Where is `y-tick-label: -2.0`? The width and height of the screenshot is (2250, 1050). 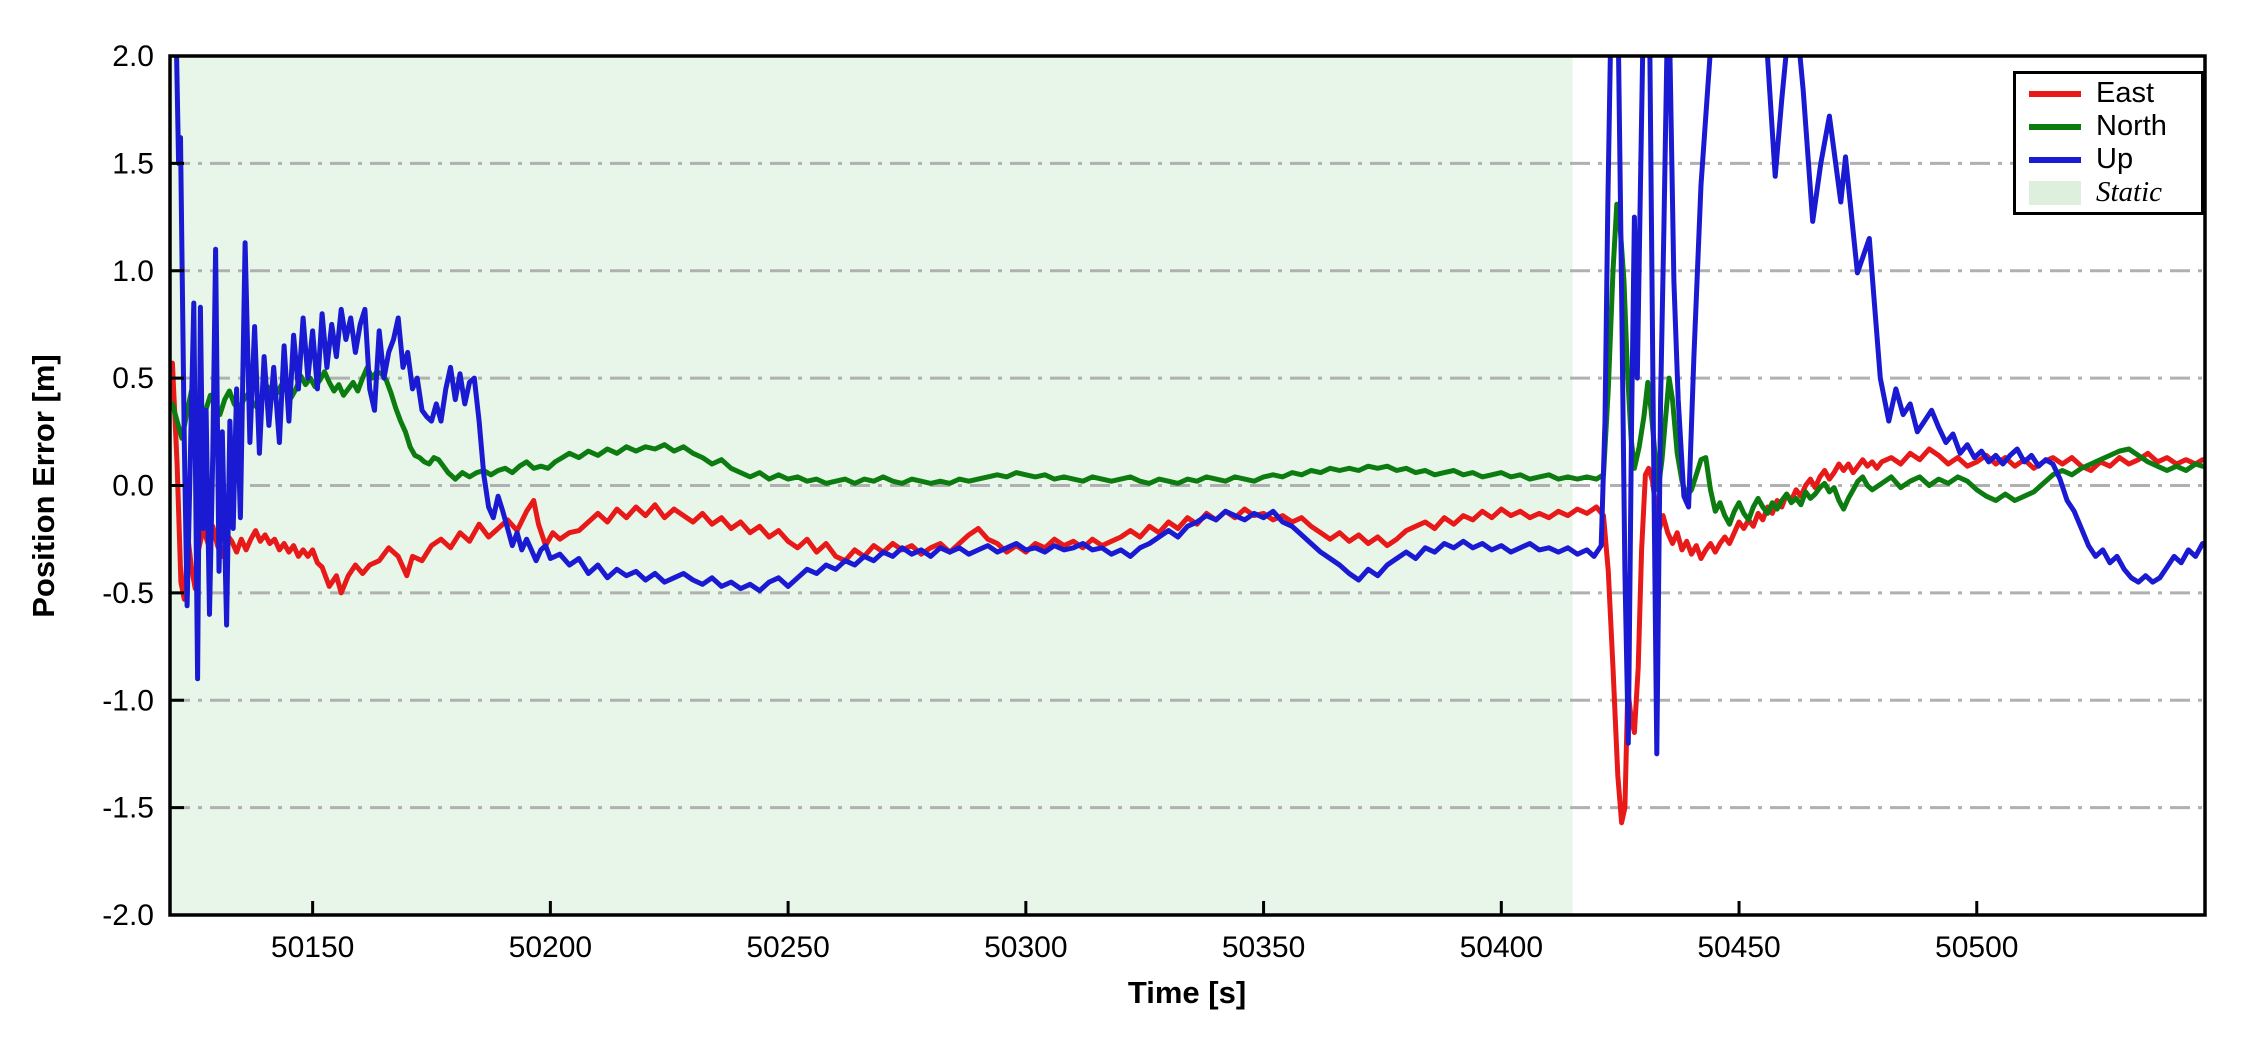 y-tick-label: -2.0 is located at coordinates (128, 915).